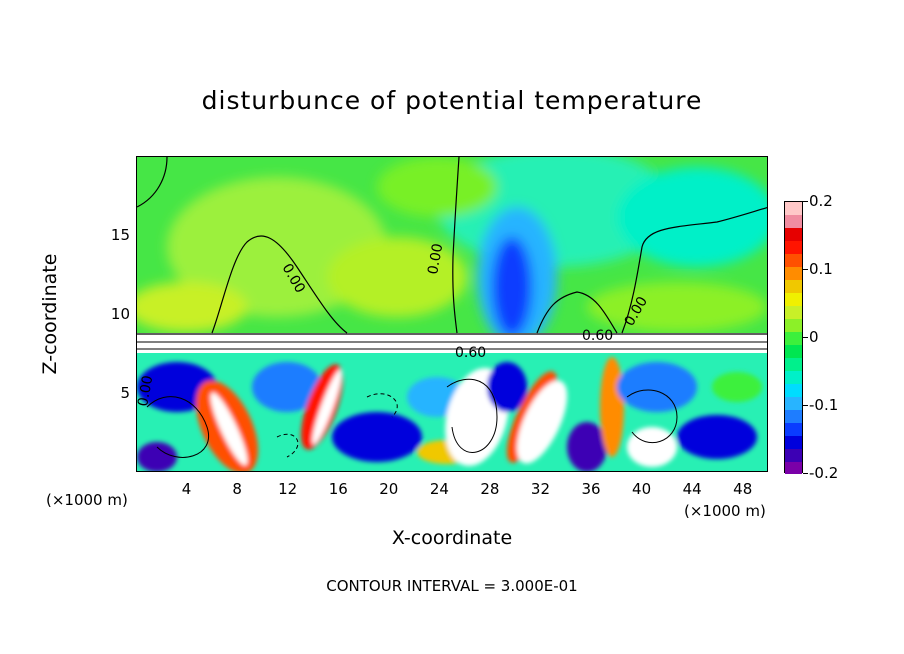  Describe the element at coordinates (50, 314) in the screenshot. I see `y-axis-label: Z-coordinate` at that location.